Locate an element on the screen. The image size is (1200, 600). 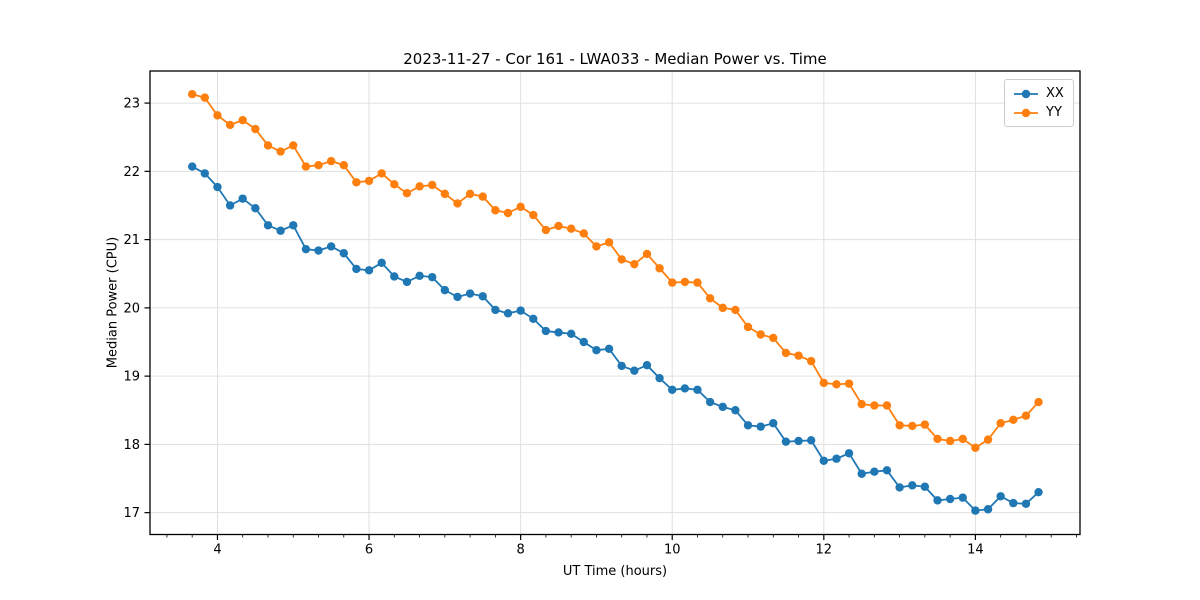
legend-item-xx: XX is located at coordinates (1039, 93).